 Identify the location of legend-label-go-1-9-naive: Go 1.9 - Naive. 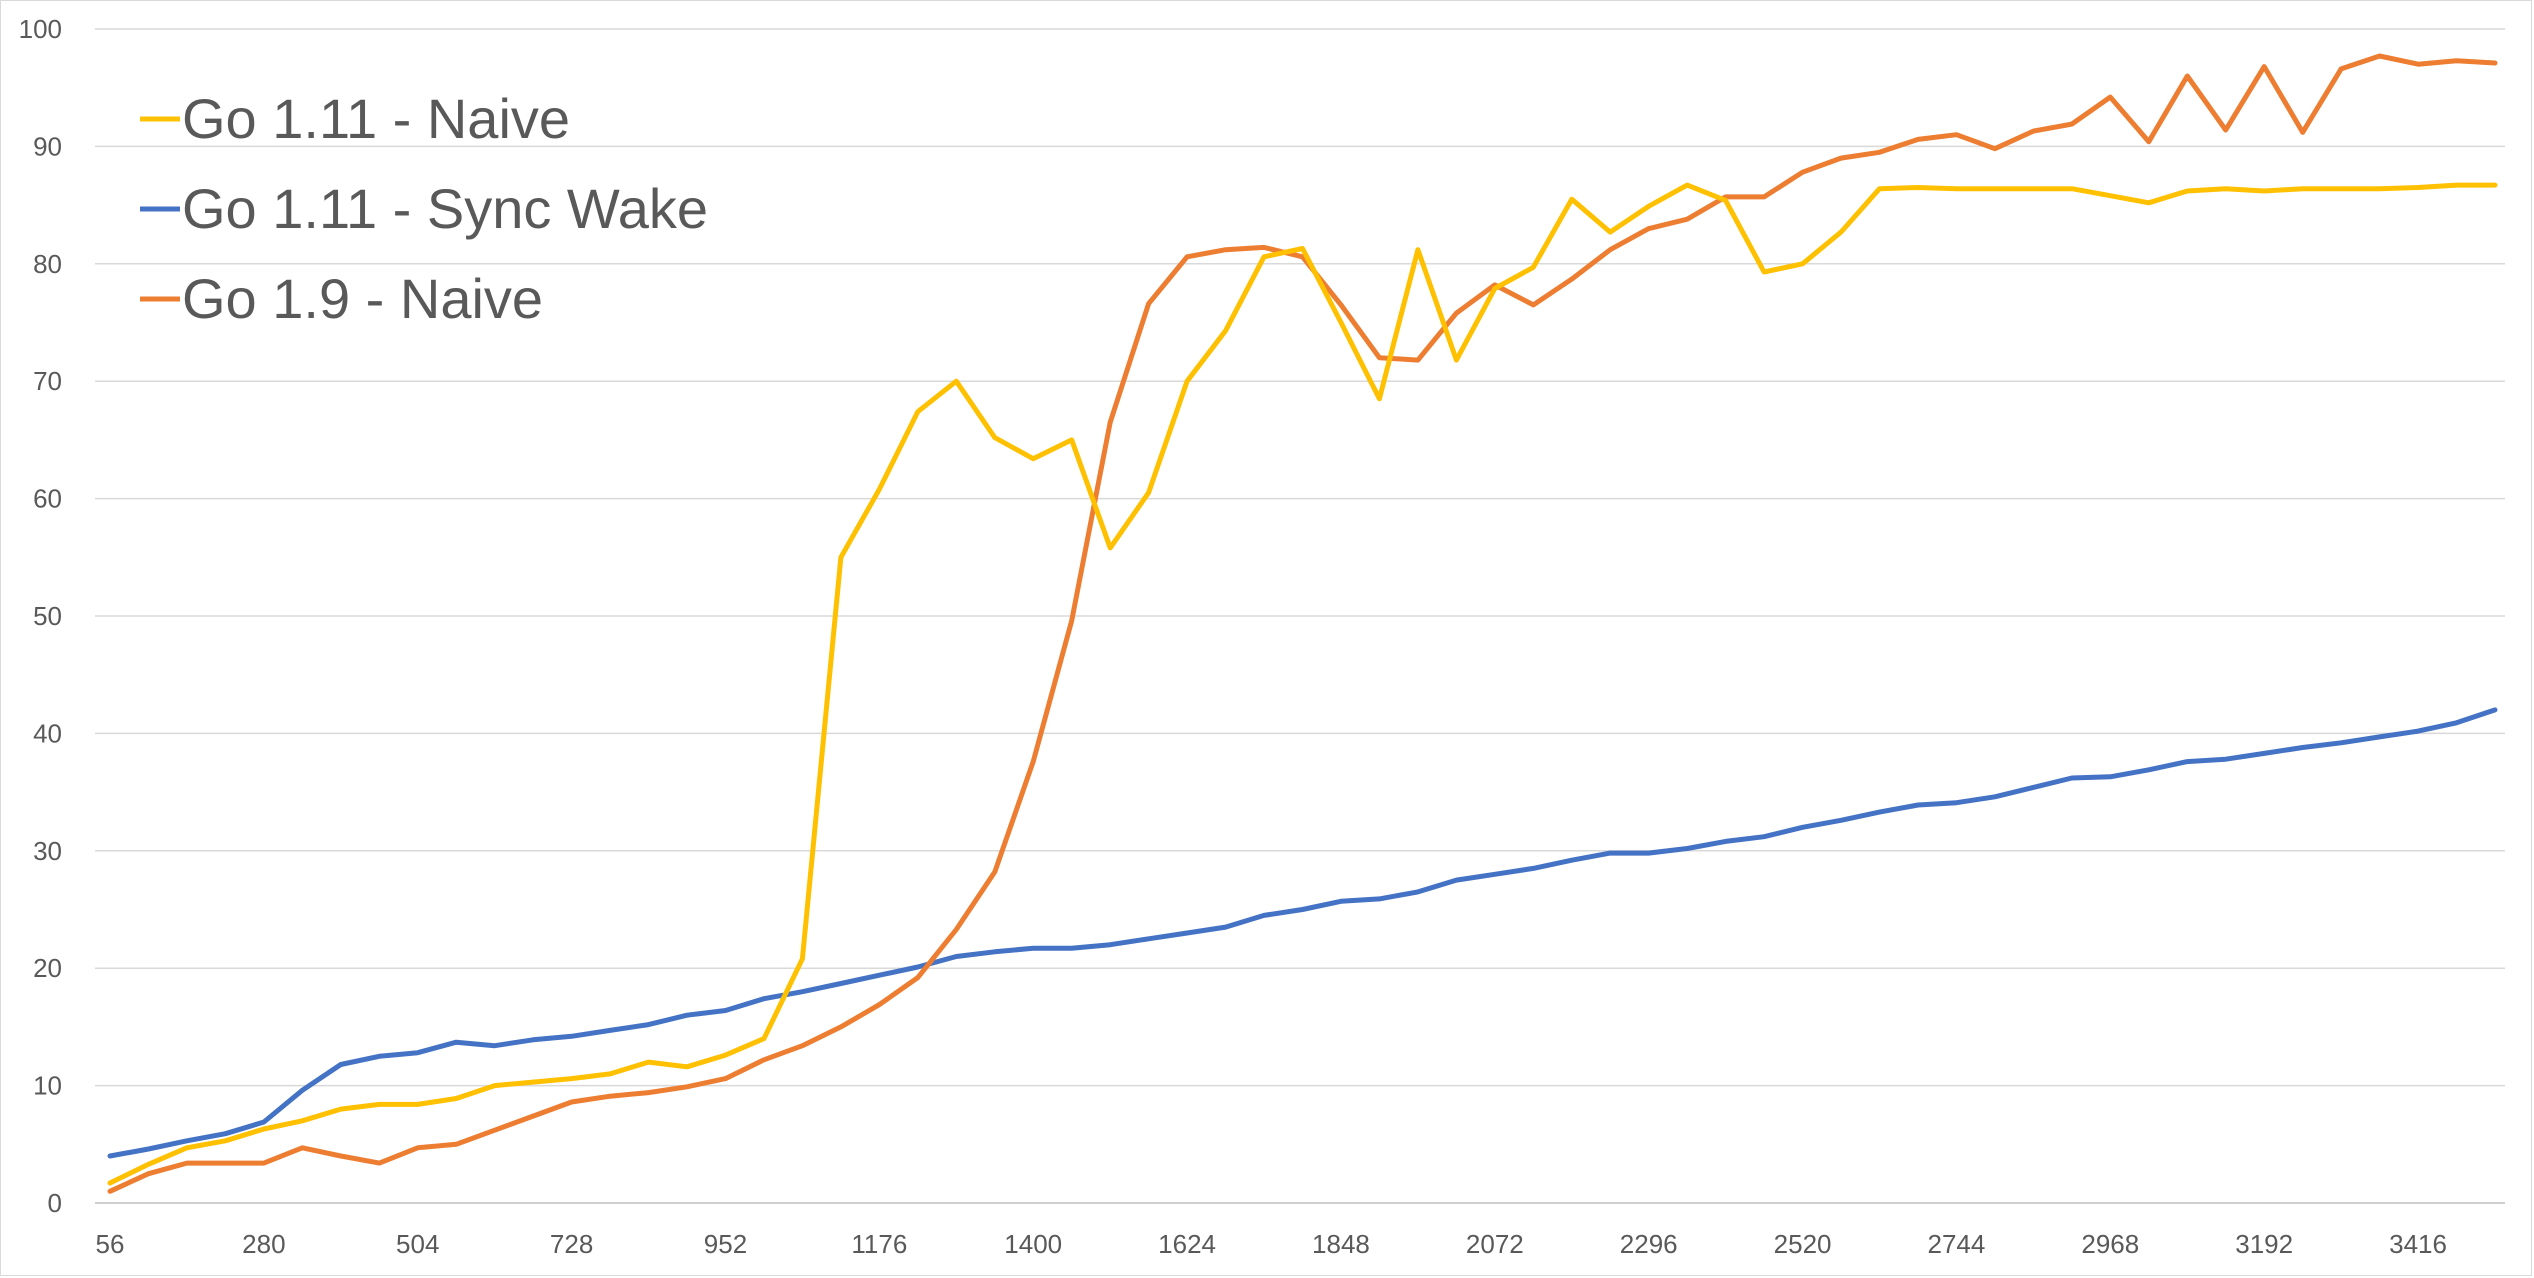
(362, 298).